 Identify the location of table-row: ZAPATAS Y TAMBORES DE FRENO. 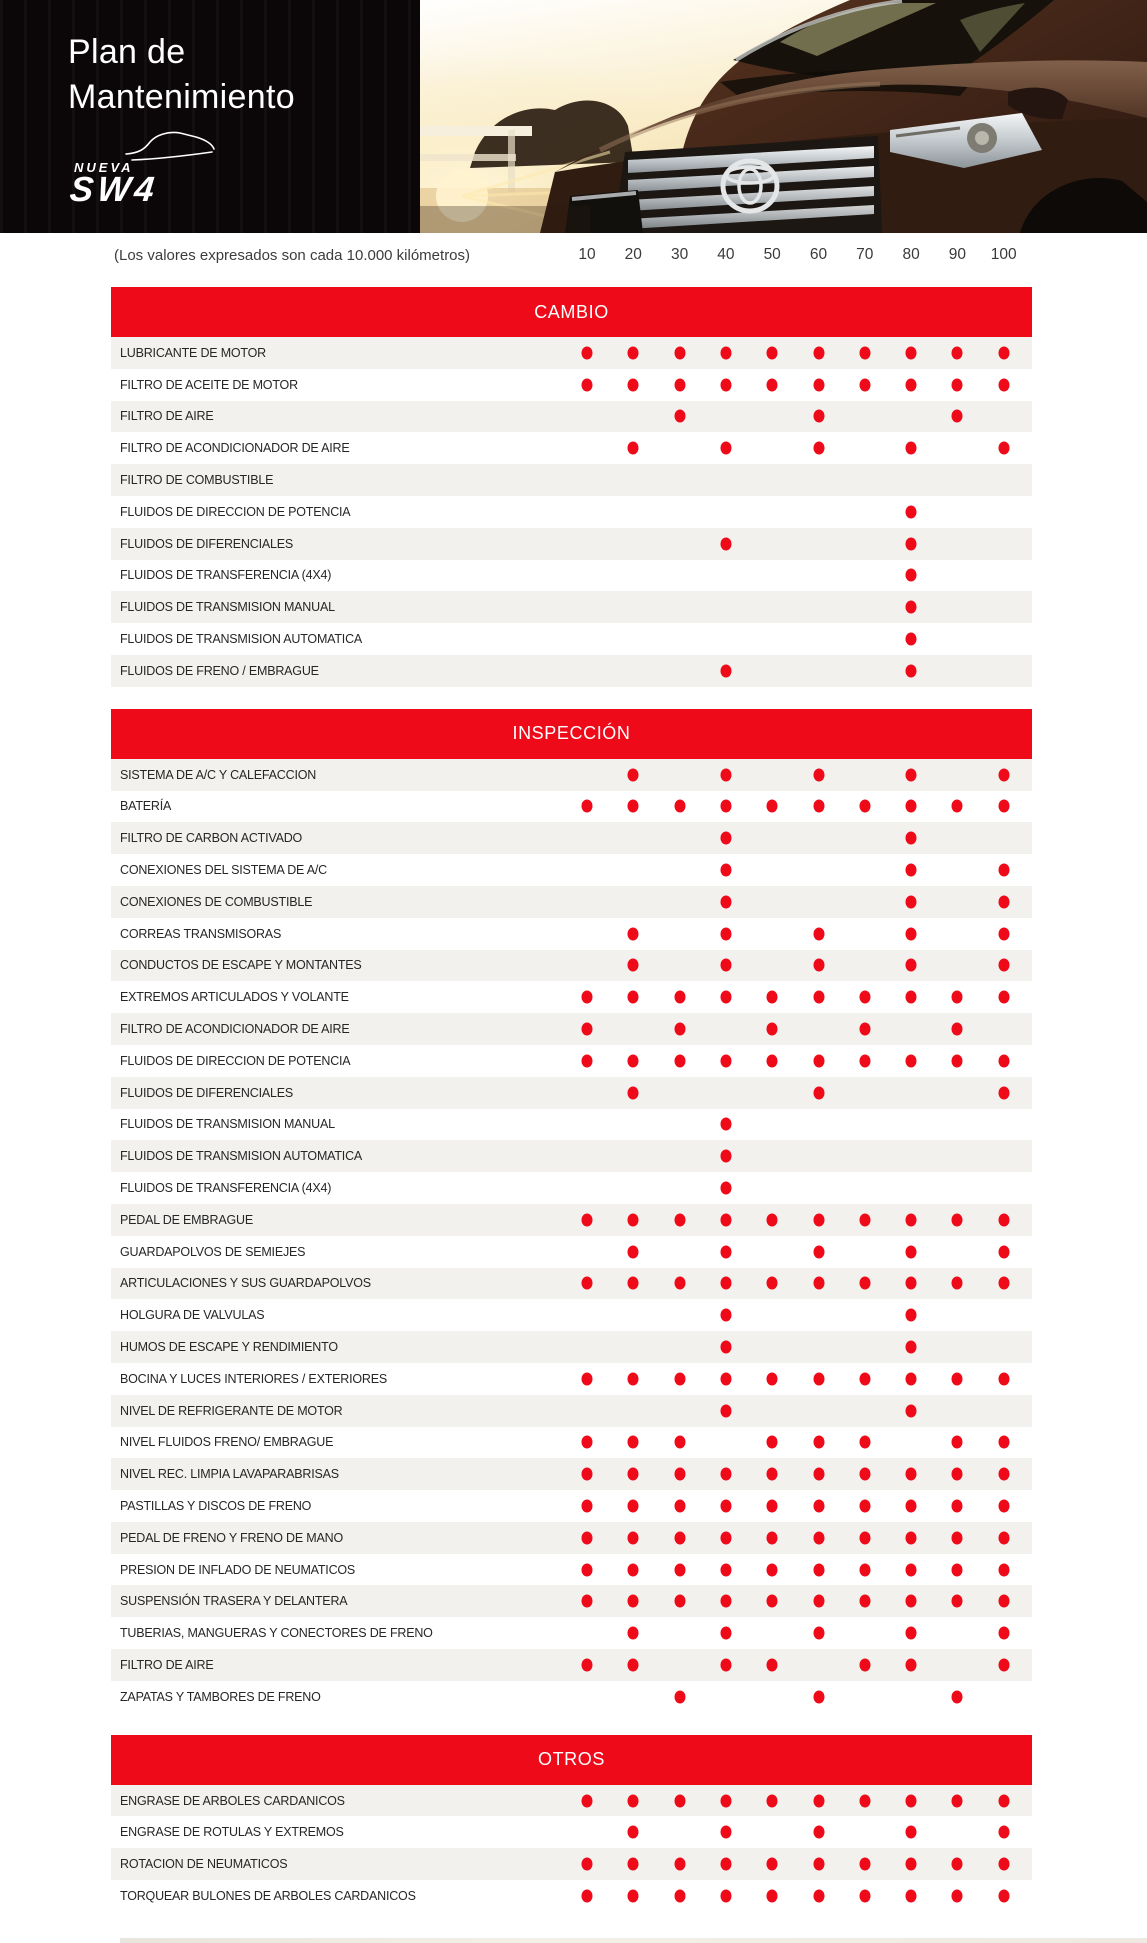
(571, 1696).